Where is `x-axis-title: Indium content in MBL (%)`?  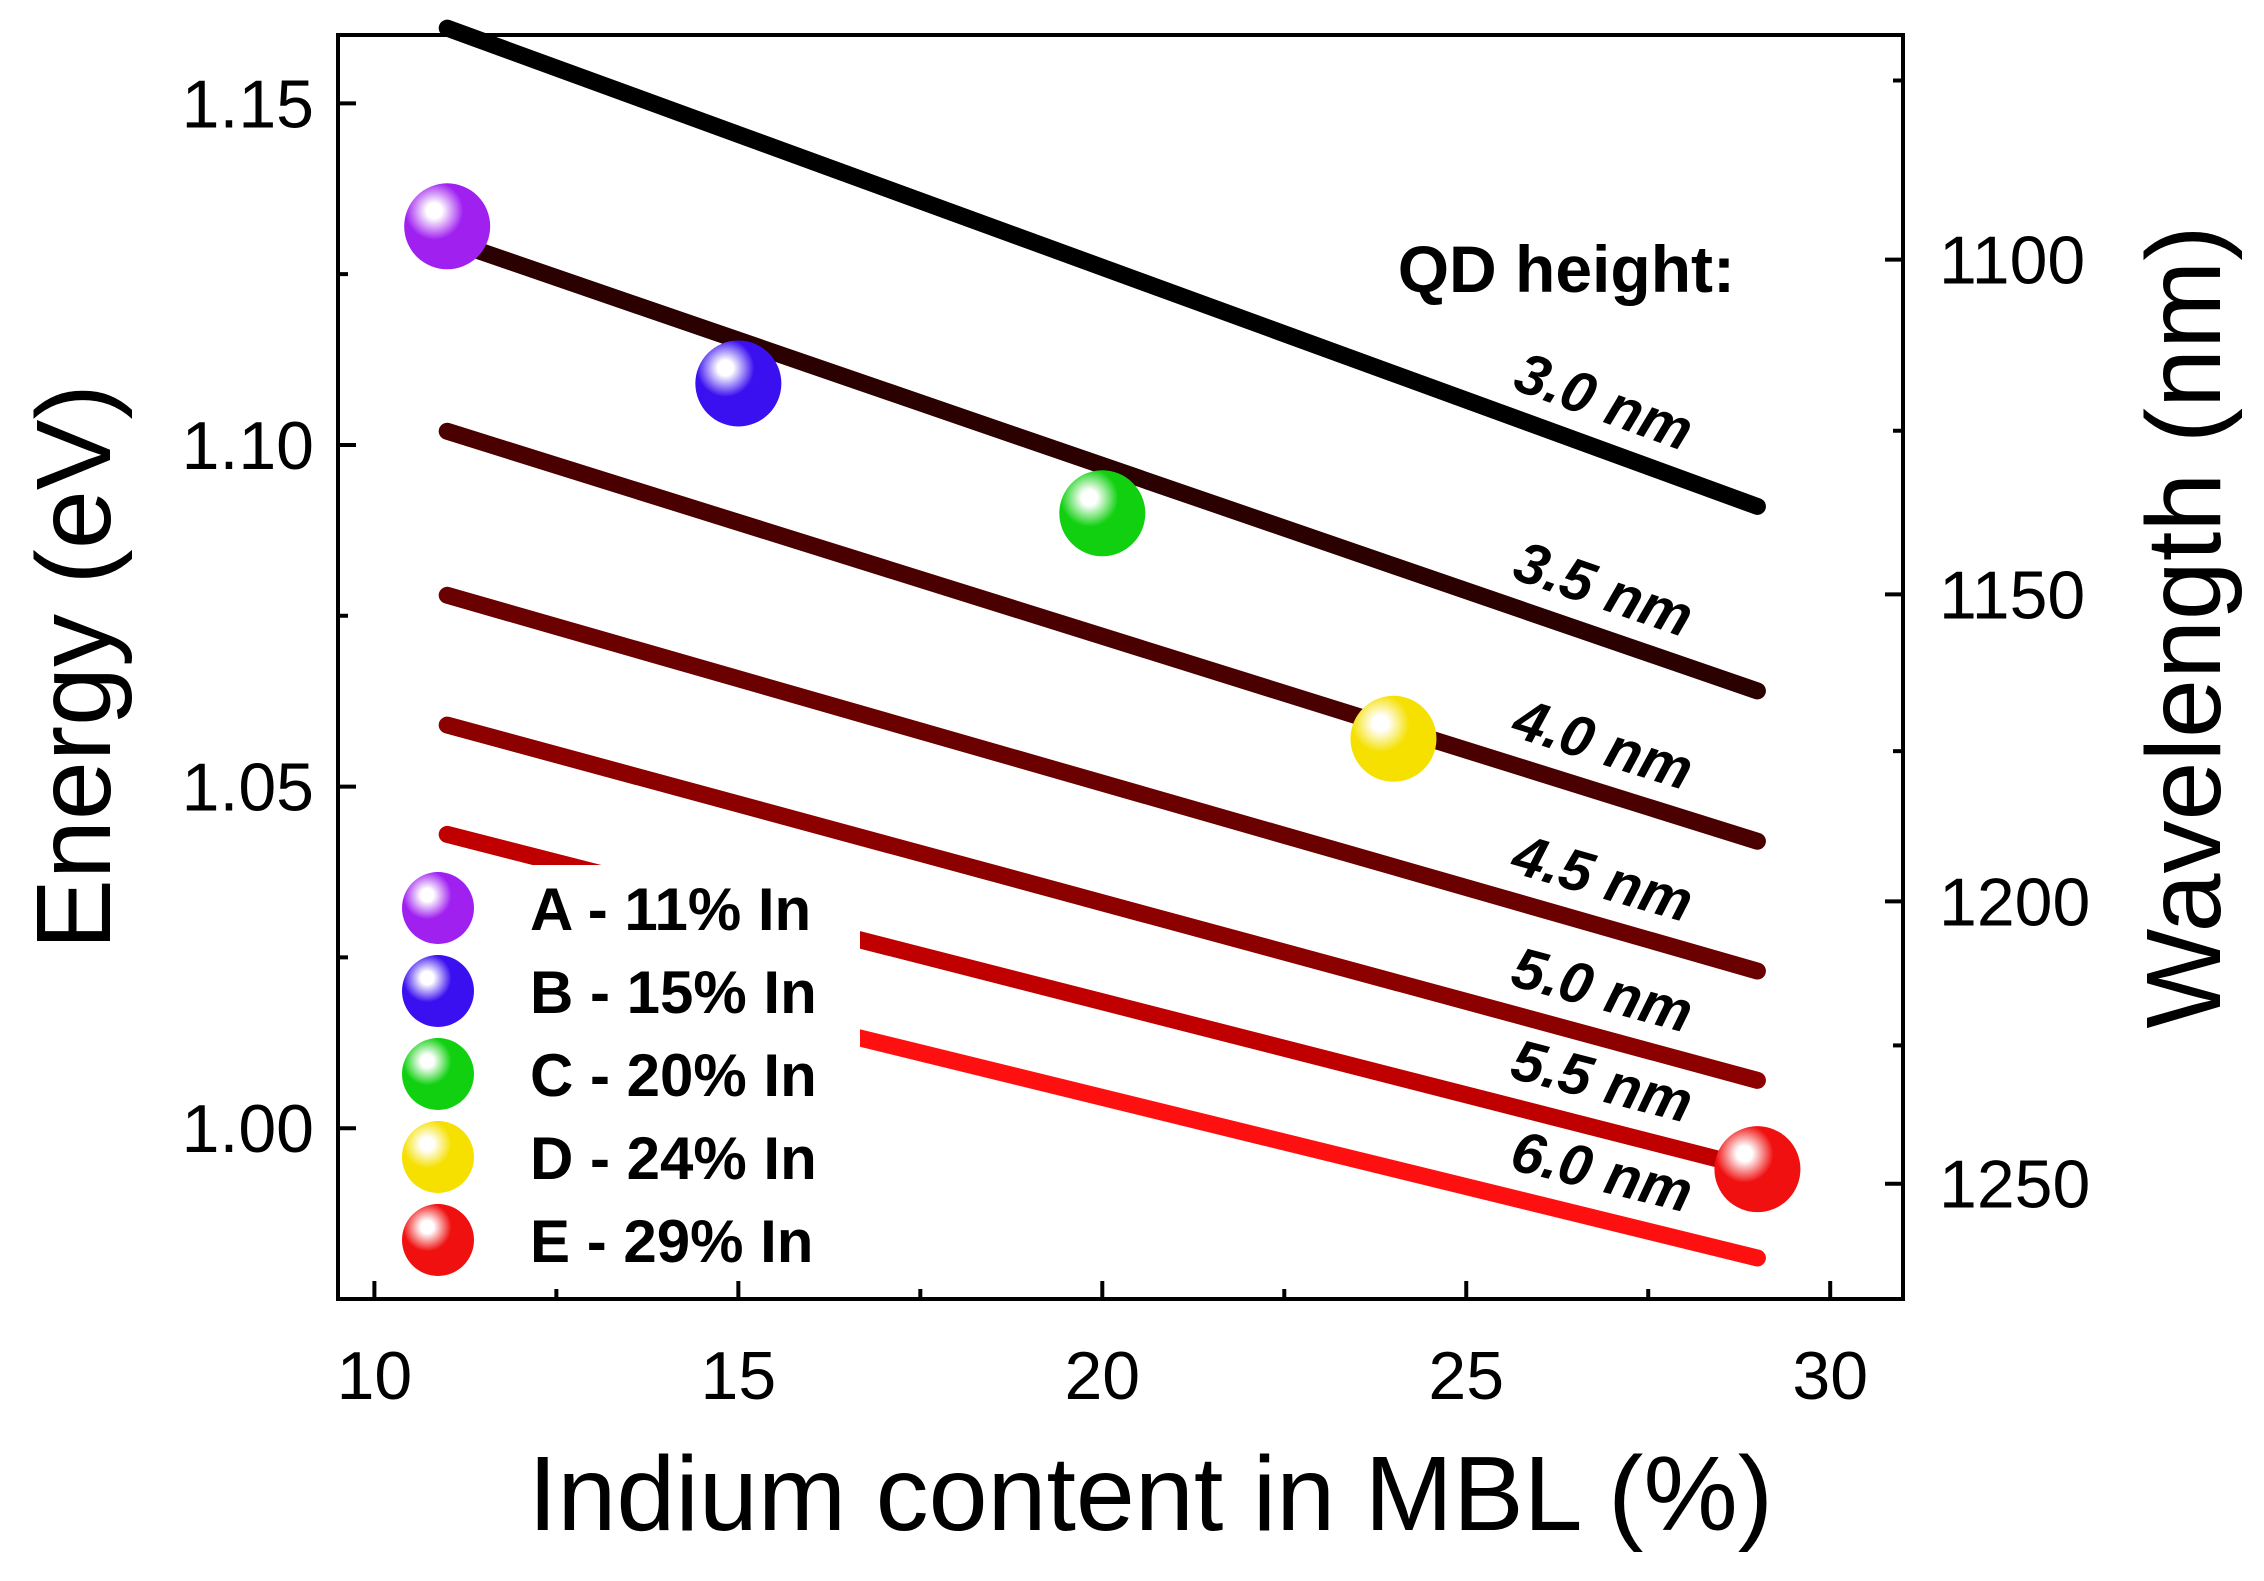
x-axis-title: Indium content in MBL (%) is located at coordinates (1150, 1494).